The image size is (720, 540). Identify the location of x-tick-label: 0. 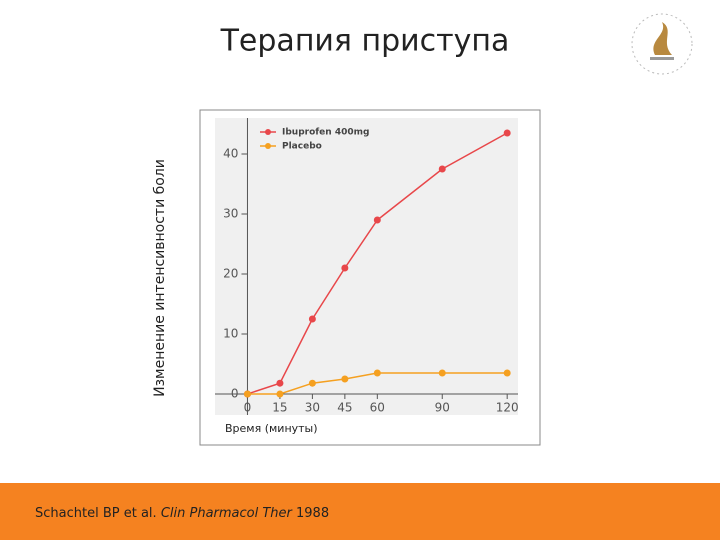
(248, 408).